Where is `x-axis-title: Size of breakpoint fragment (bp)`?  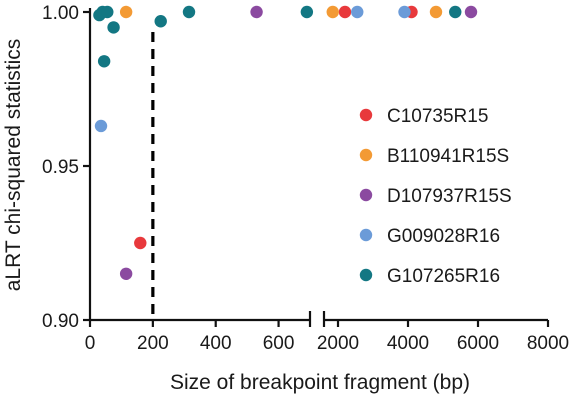 x-axis-title: Size of breakpoint fragment (bp) is located at coordinates (320, 382).